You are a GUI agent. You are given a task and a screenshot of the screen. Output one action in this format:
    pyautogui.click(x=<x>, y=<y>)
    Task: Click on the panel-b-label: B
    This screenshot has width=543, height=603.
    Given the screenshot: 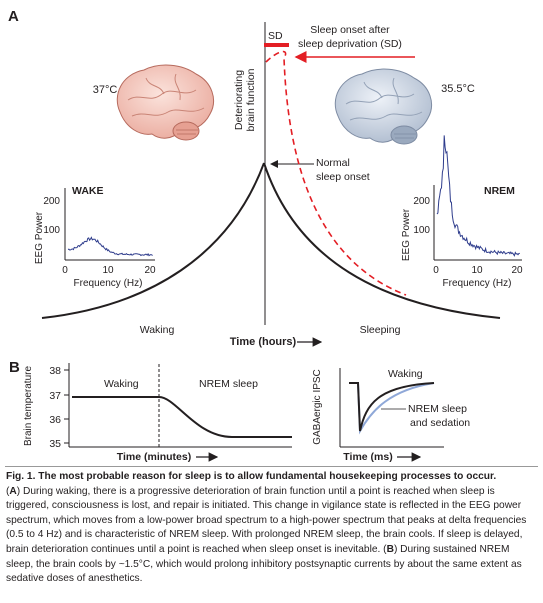 What is the action you would take?
    pyautogui.click(x=14, y=367)
    